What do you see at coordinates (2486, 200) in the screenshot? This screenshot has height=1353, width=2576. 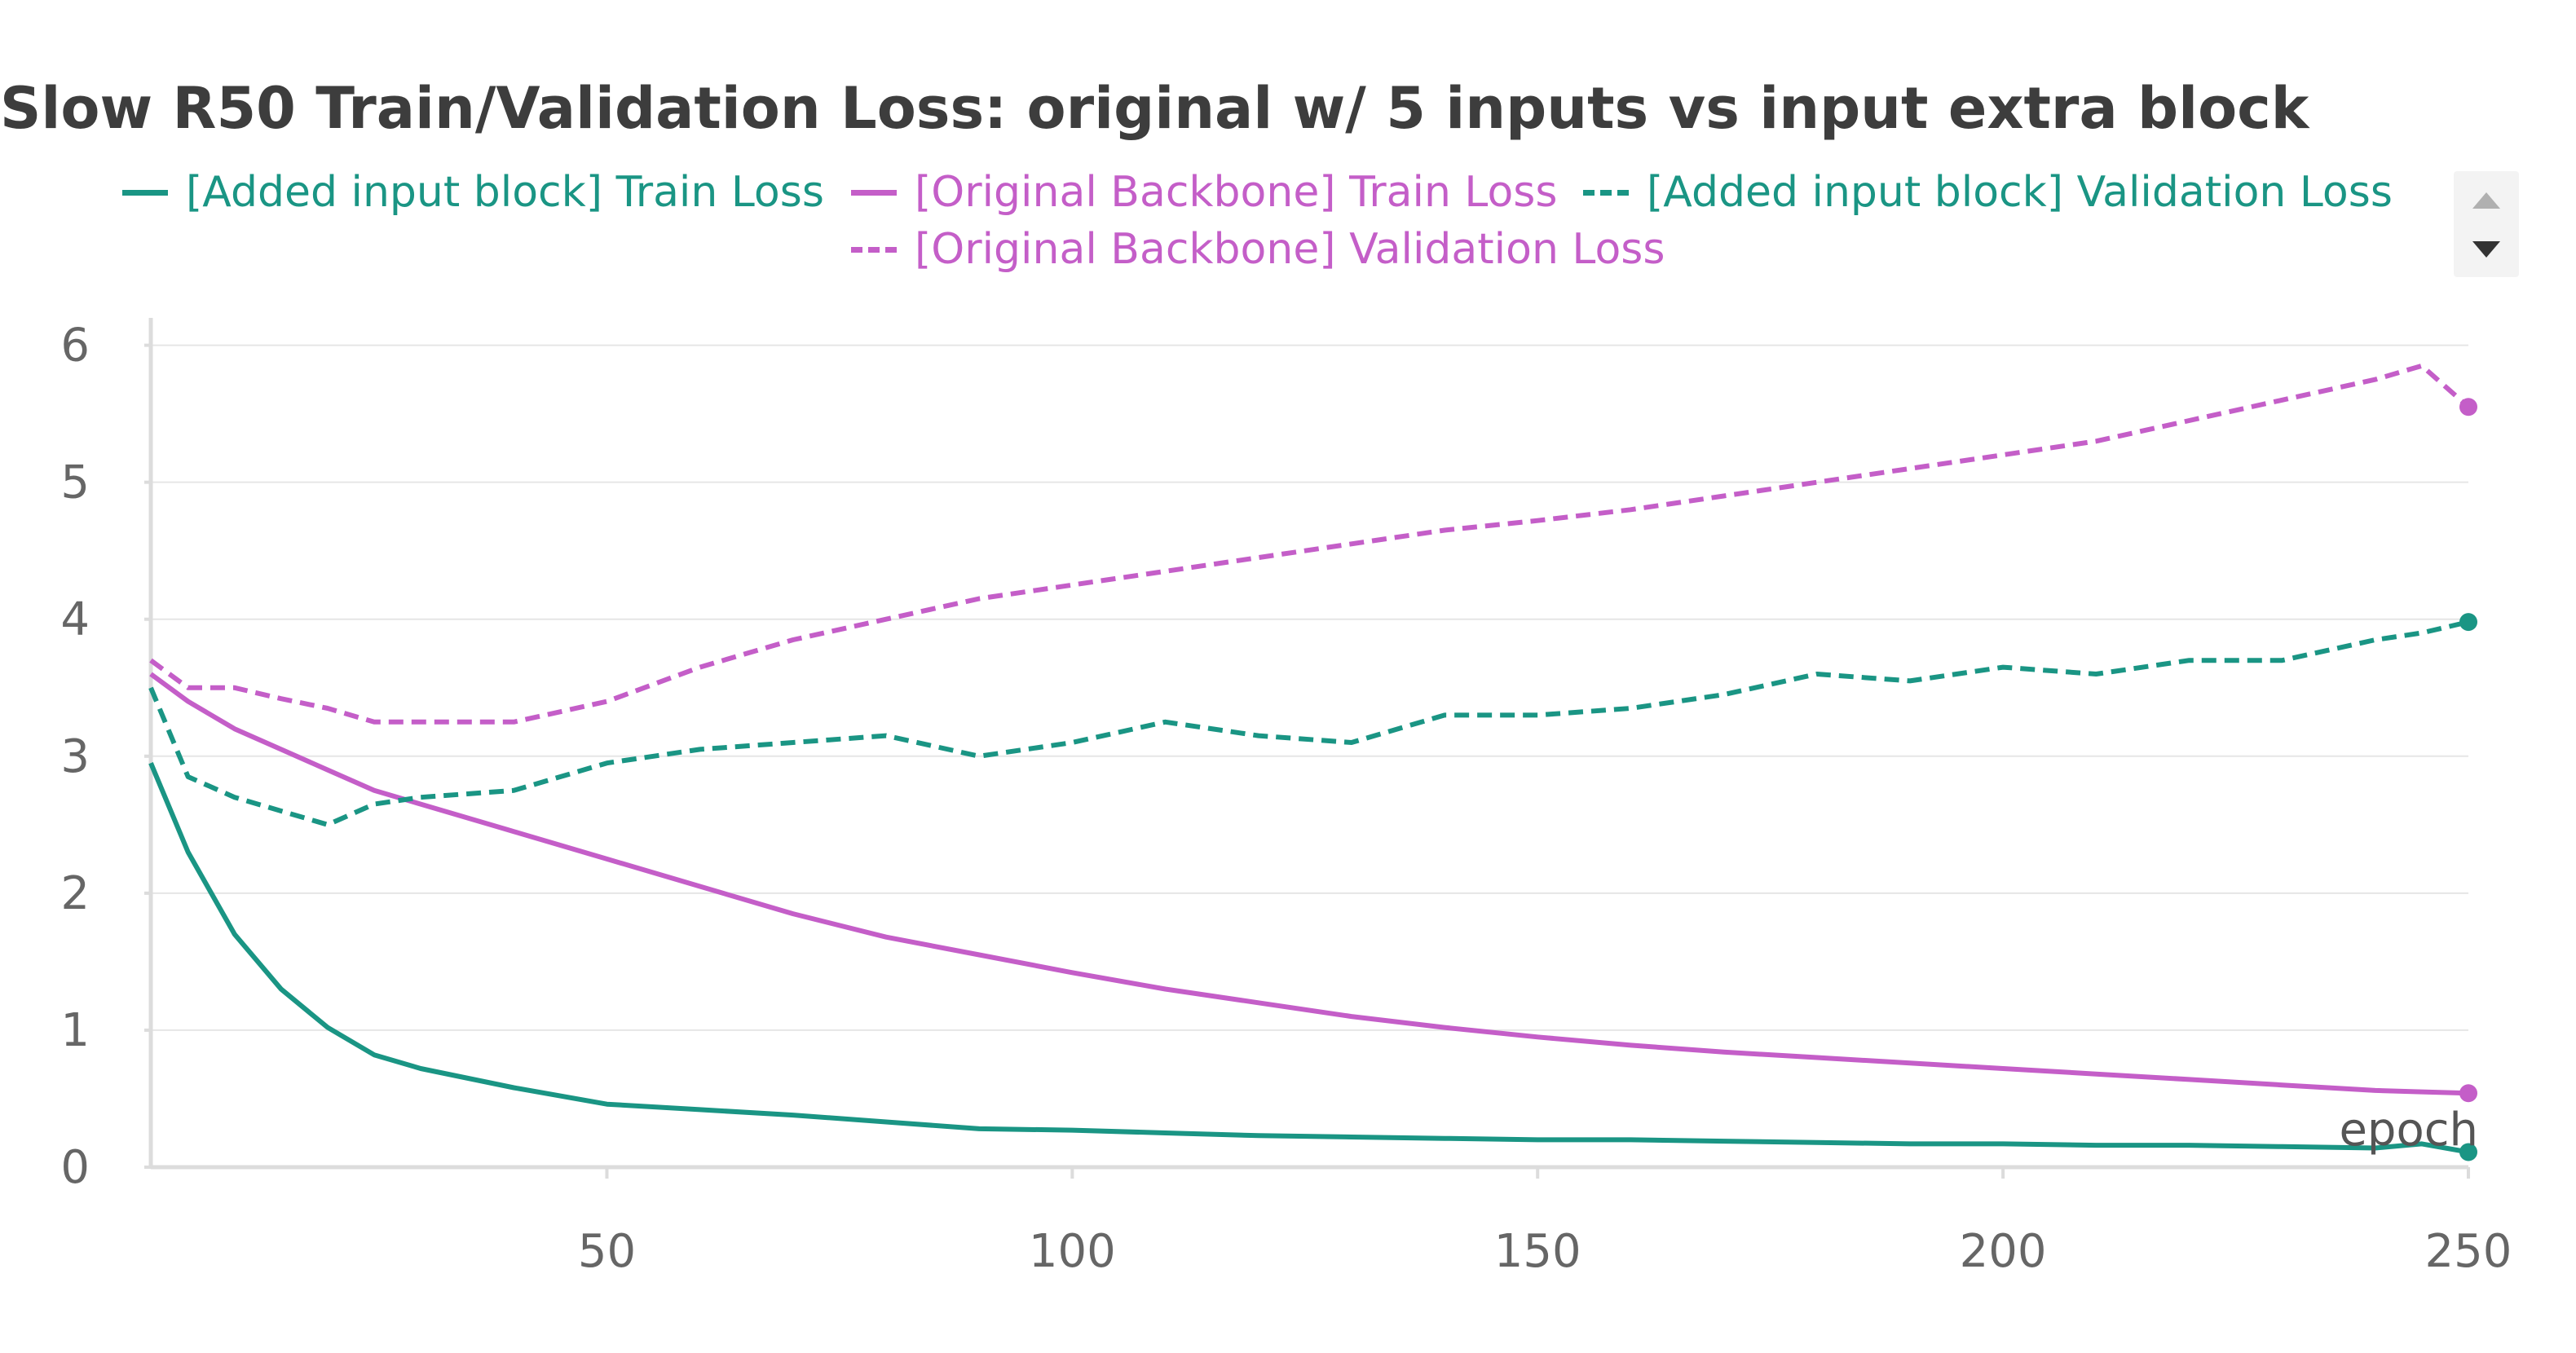 I see `scroll-up-arrow-icon` at bounding box center [2486, 200].